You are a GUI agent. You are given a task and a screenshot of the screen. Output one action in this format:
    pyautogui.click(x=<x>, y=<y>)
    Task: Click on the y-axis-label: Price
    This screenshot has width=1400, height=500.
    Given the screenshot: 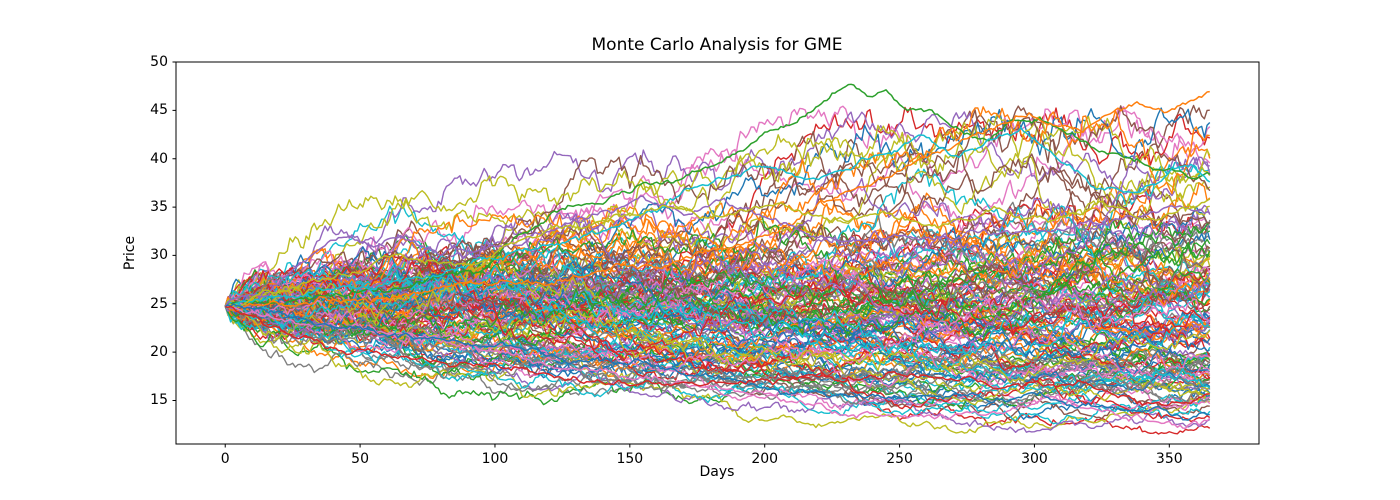 What is the action you would take?
    pyautogui.click(x=130, y=253)
    